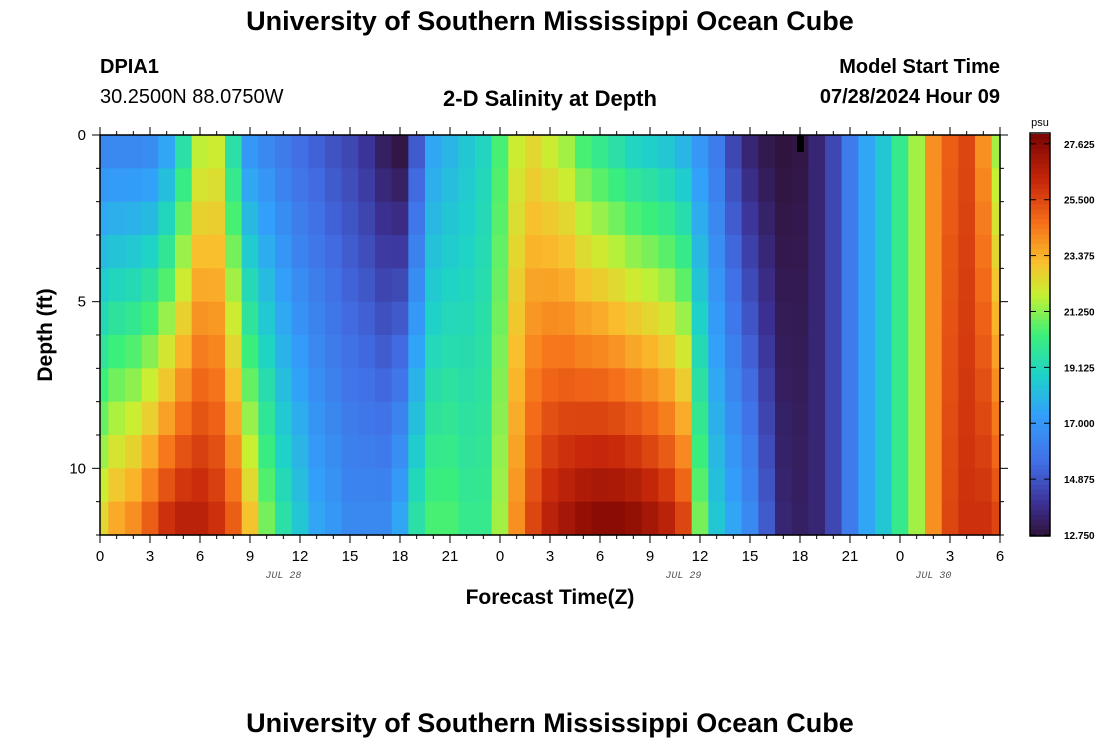  I want to click on colorbar-tick-label: 14.875, so click(1079, 480).